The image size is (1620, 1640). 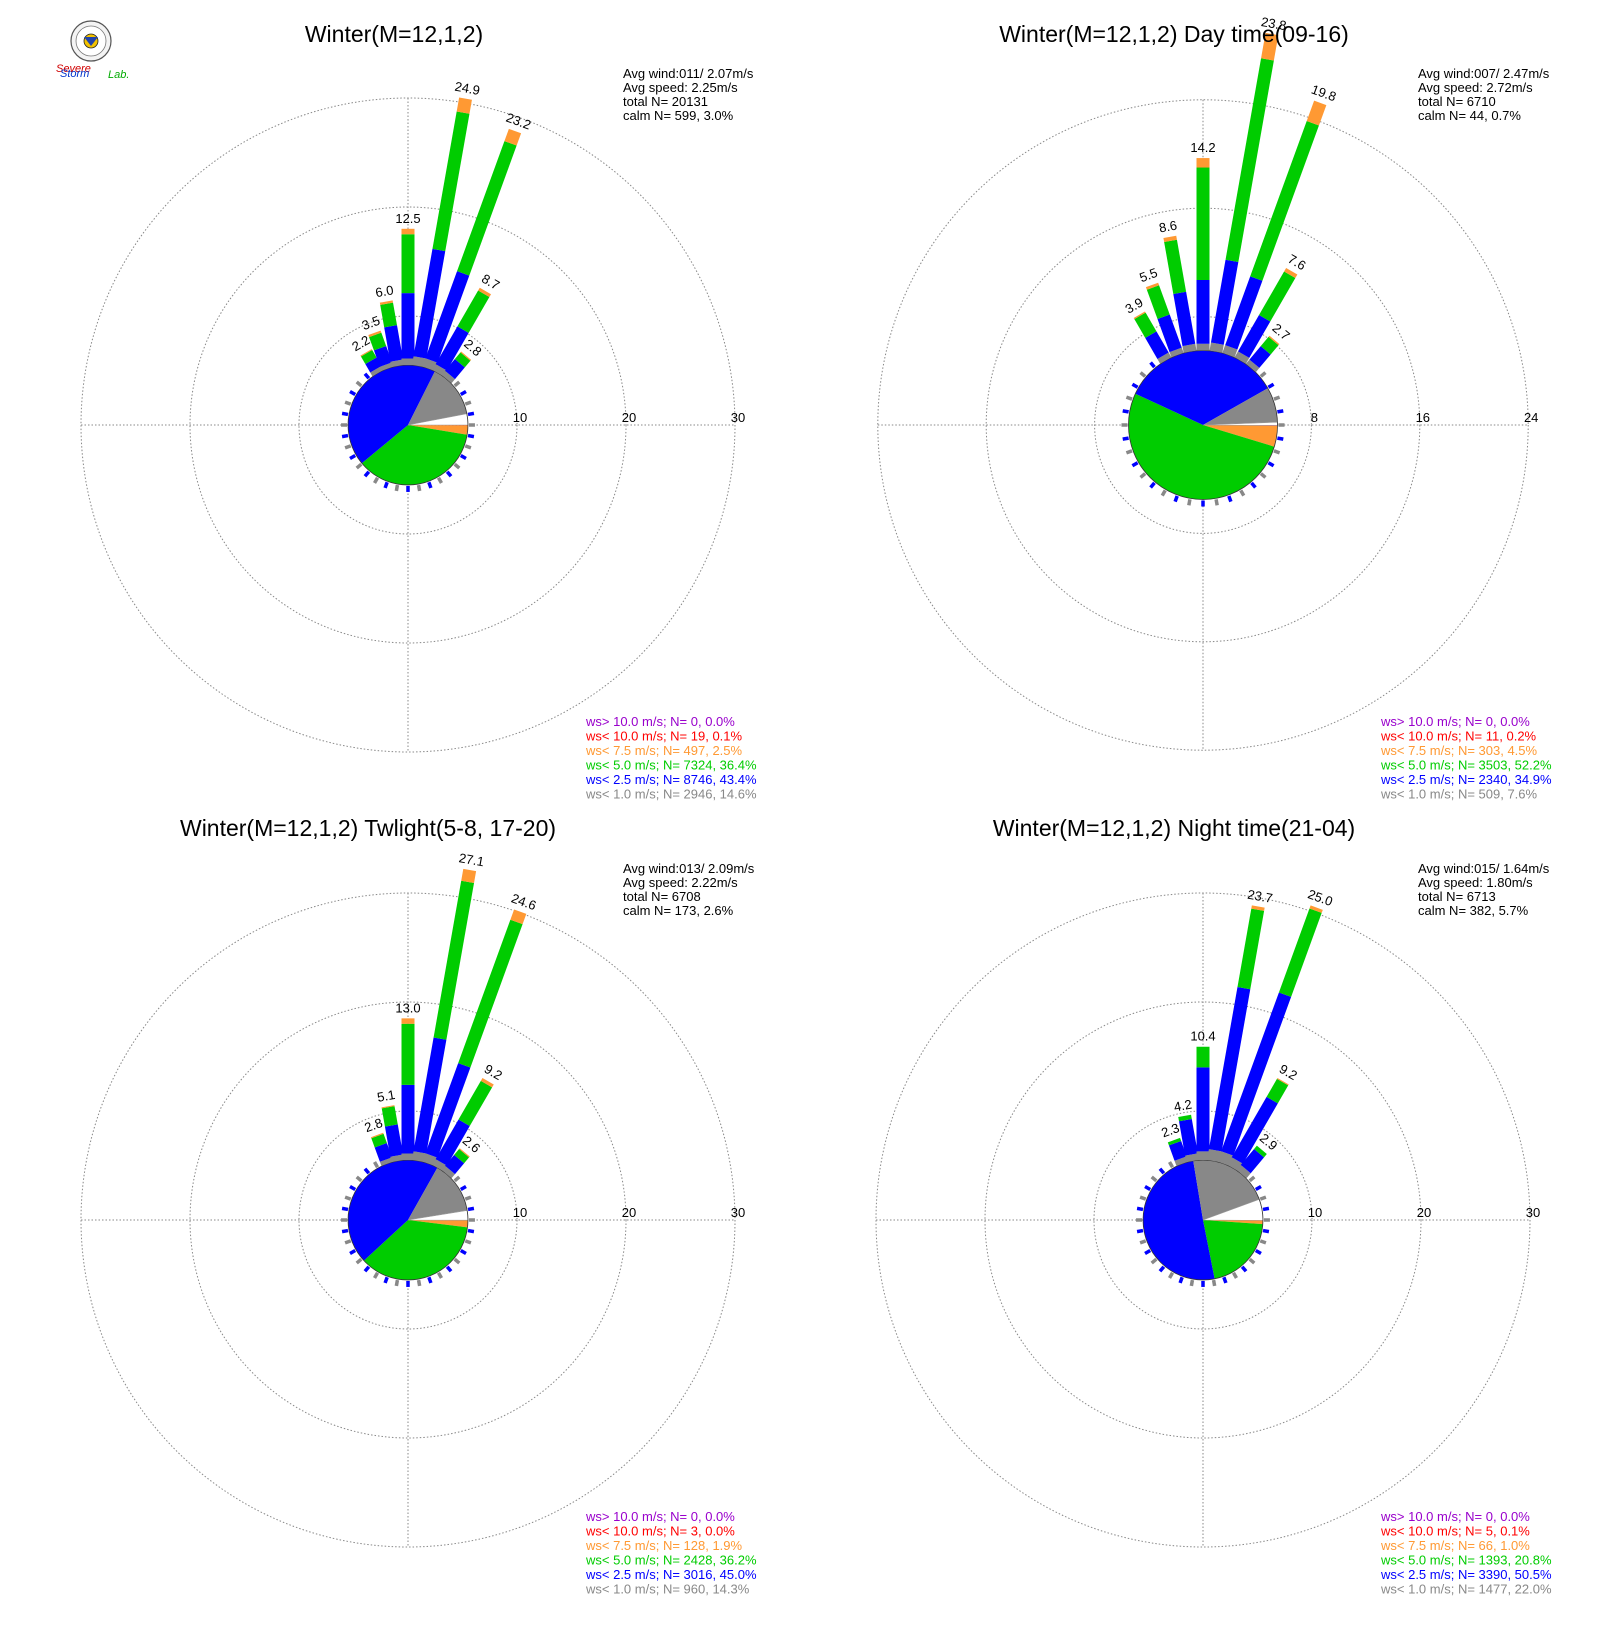 I want to click on petal-label: 19.8, so click(x=1323, y=93).